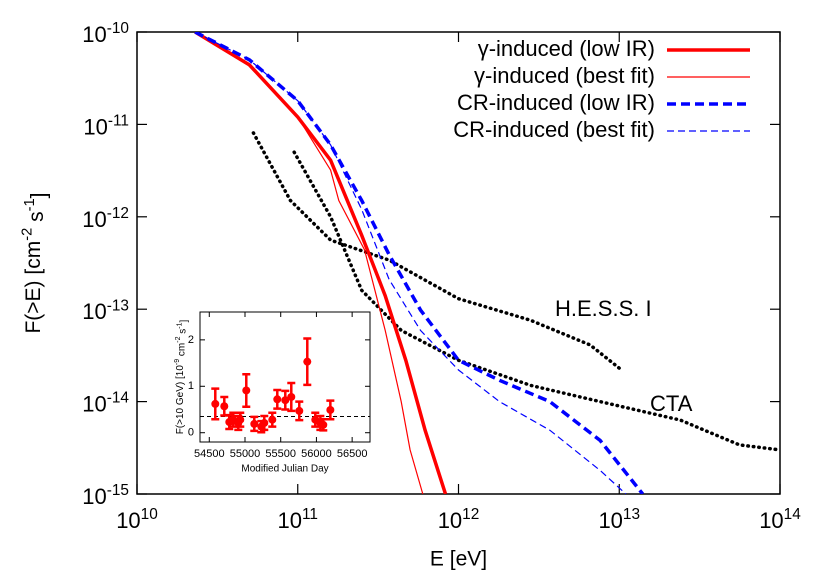  What do you see at coordinates (105, 495) in the screenshot?
I see `y-tick-label: 10-15` at bounding box center [105, 495].